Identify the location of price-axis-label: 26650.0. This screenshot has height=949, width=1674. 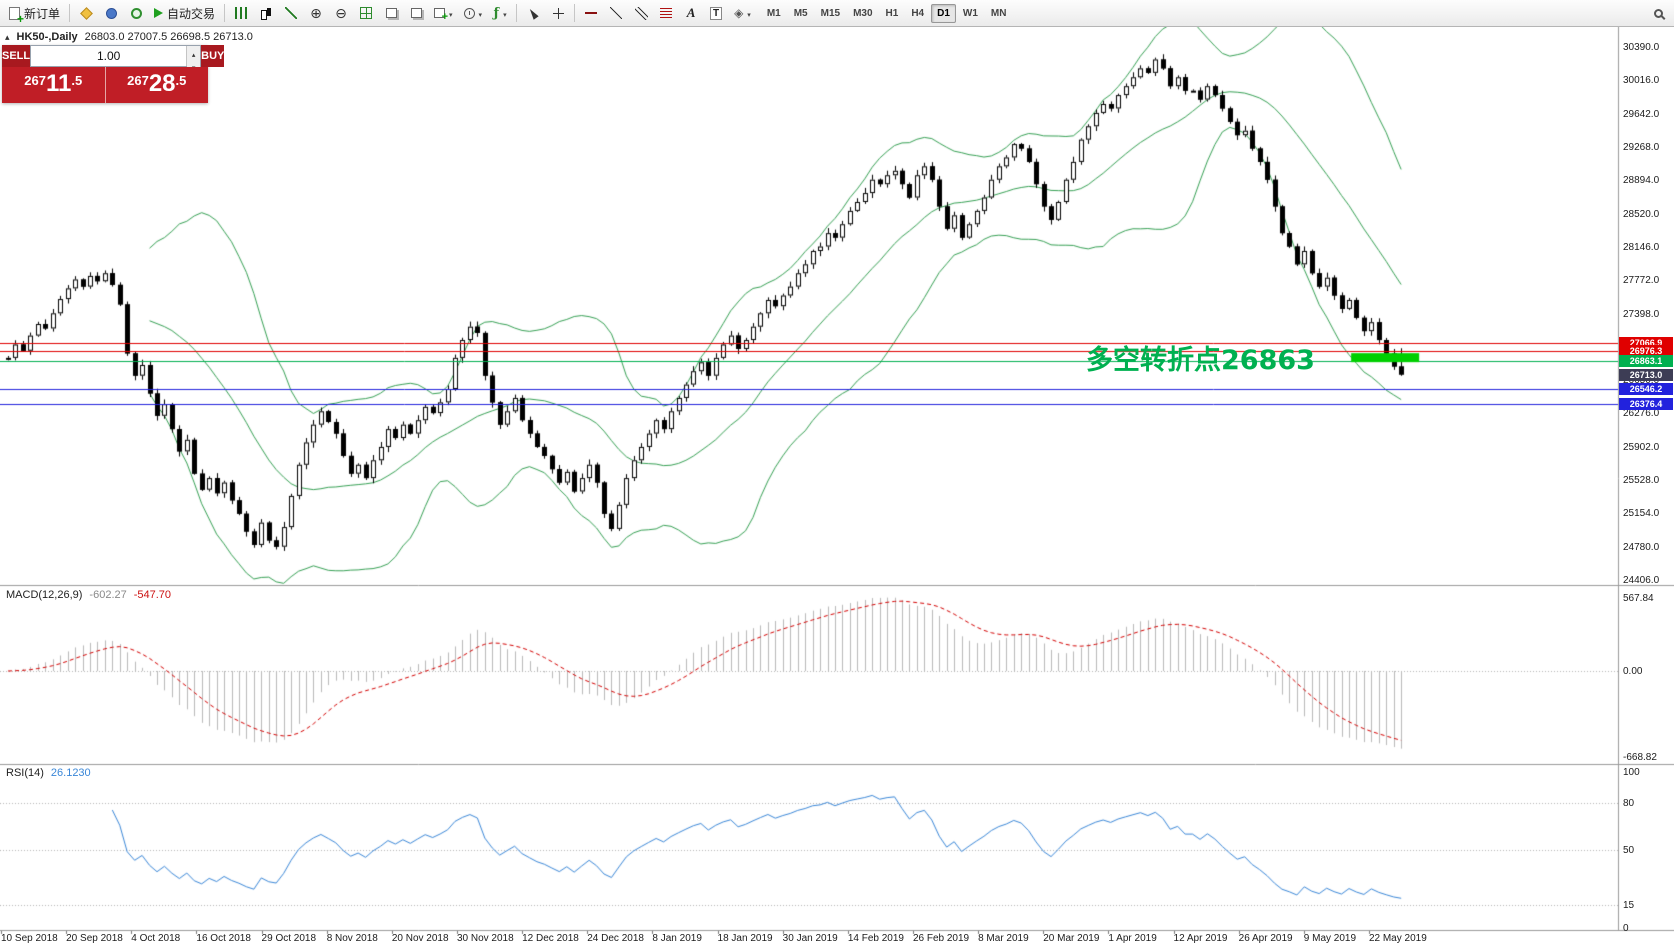
(1641, 381).